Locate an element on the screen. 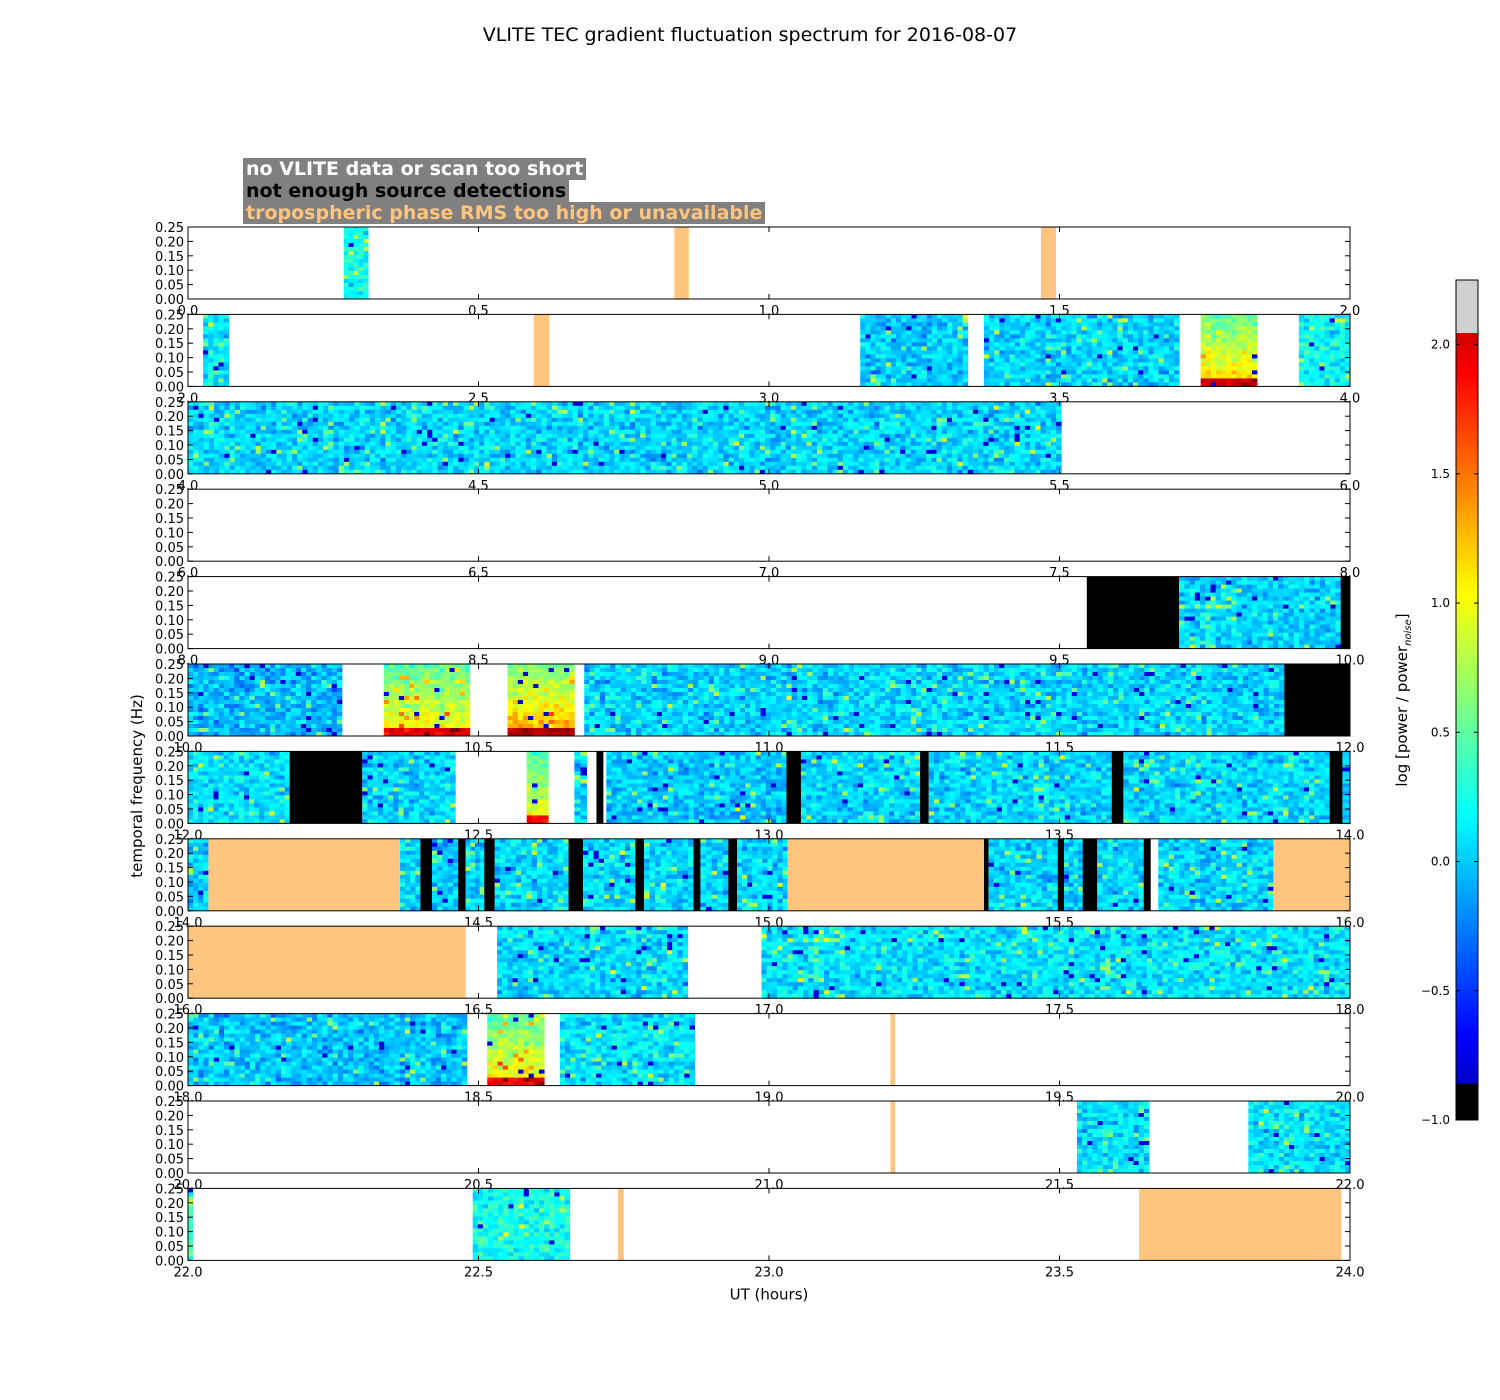 The image size is (1500, 1400). panel-8-ytick-5: 0.25 is located at coordinates (169, 927).